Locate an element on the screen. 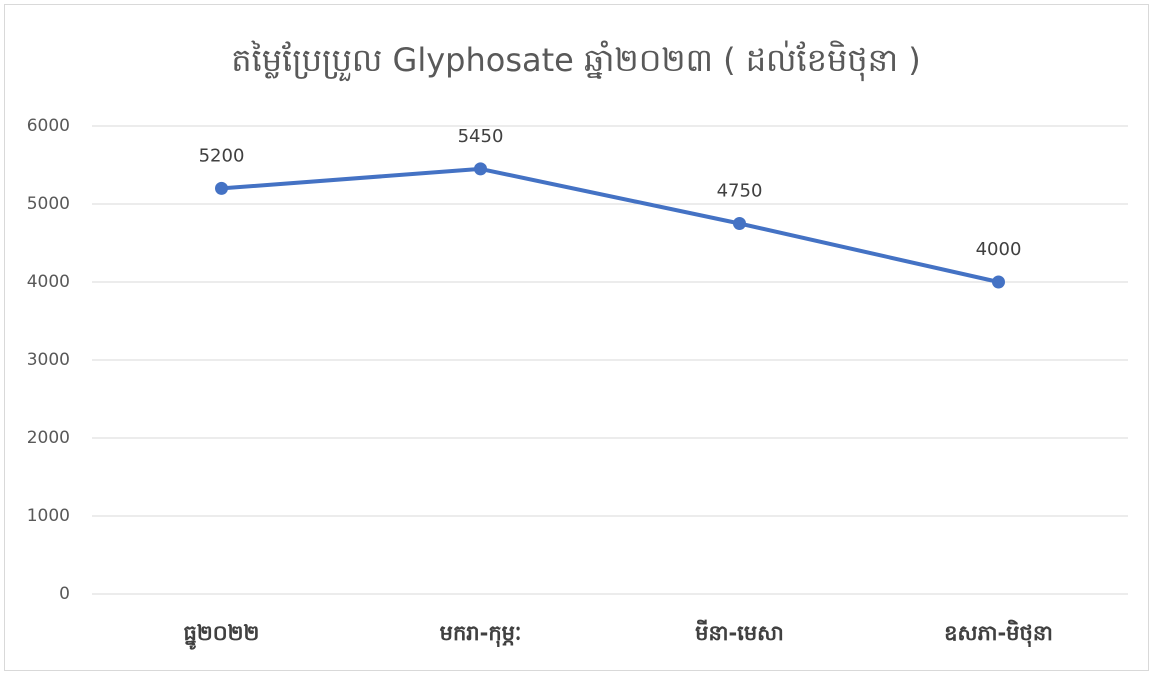 Image resolution: width=1153 pixels, height=675 pixels. y-tick-label: 0 is located at coordinates (64, 594).